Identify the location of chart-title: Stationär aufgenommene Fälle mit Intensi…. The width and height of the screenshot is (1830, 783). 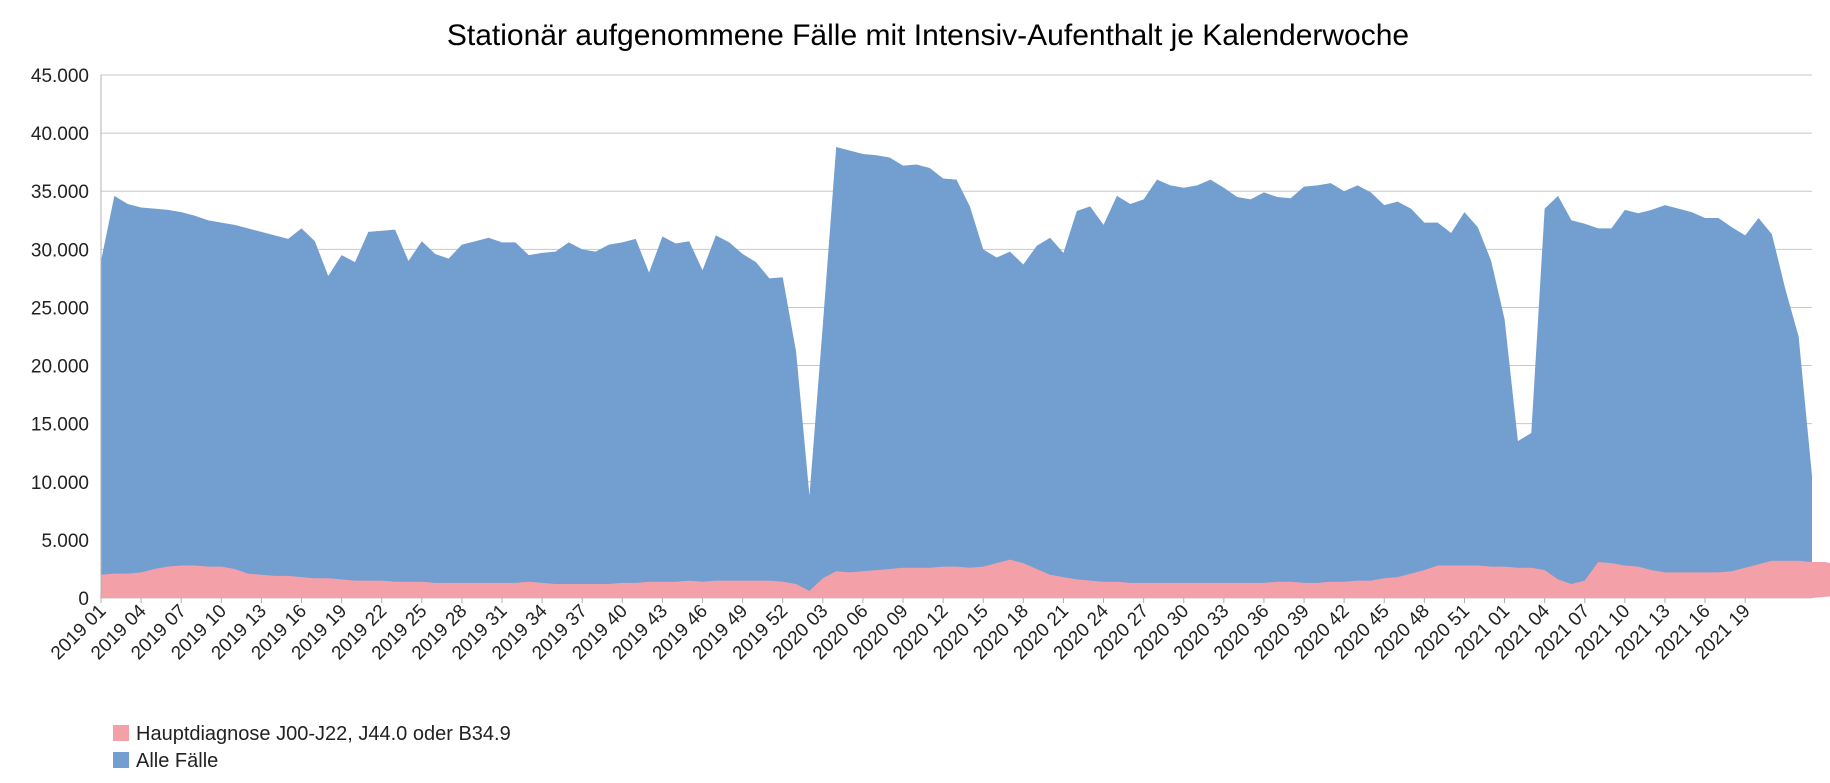
(928, 35).